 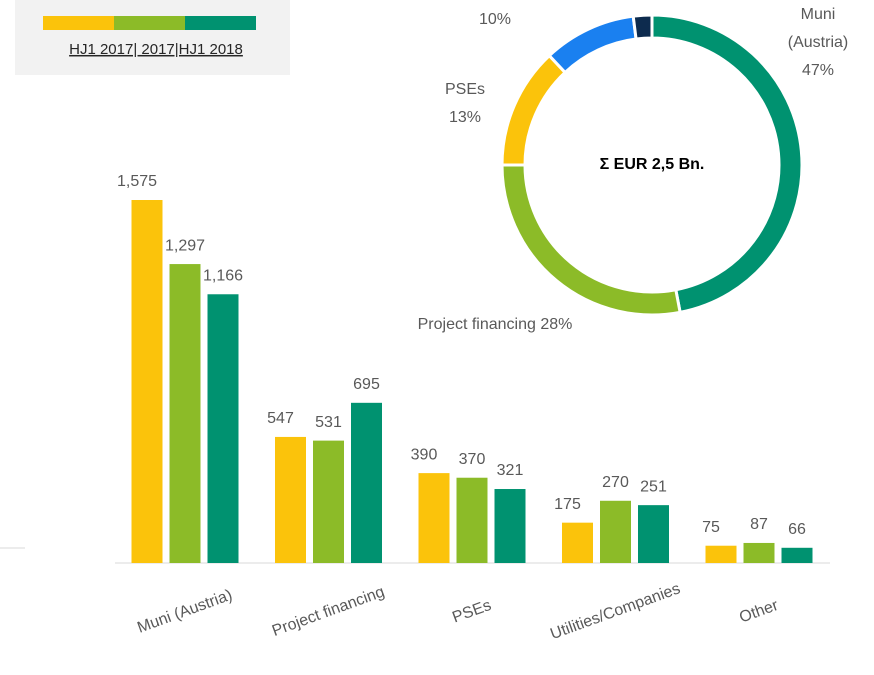 I want to click on x-tick-label: Utilities/Companies, so click(x=615, y=611).